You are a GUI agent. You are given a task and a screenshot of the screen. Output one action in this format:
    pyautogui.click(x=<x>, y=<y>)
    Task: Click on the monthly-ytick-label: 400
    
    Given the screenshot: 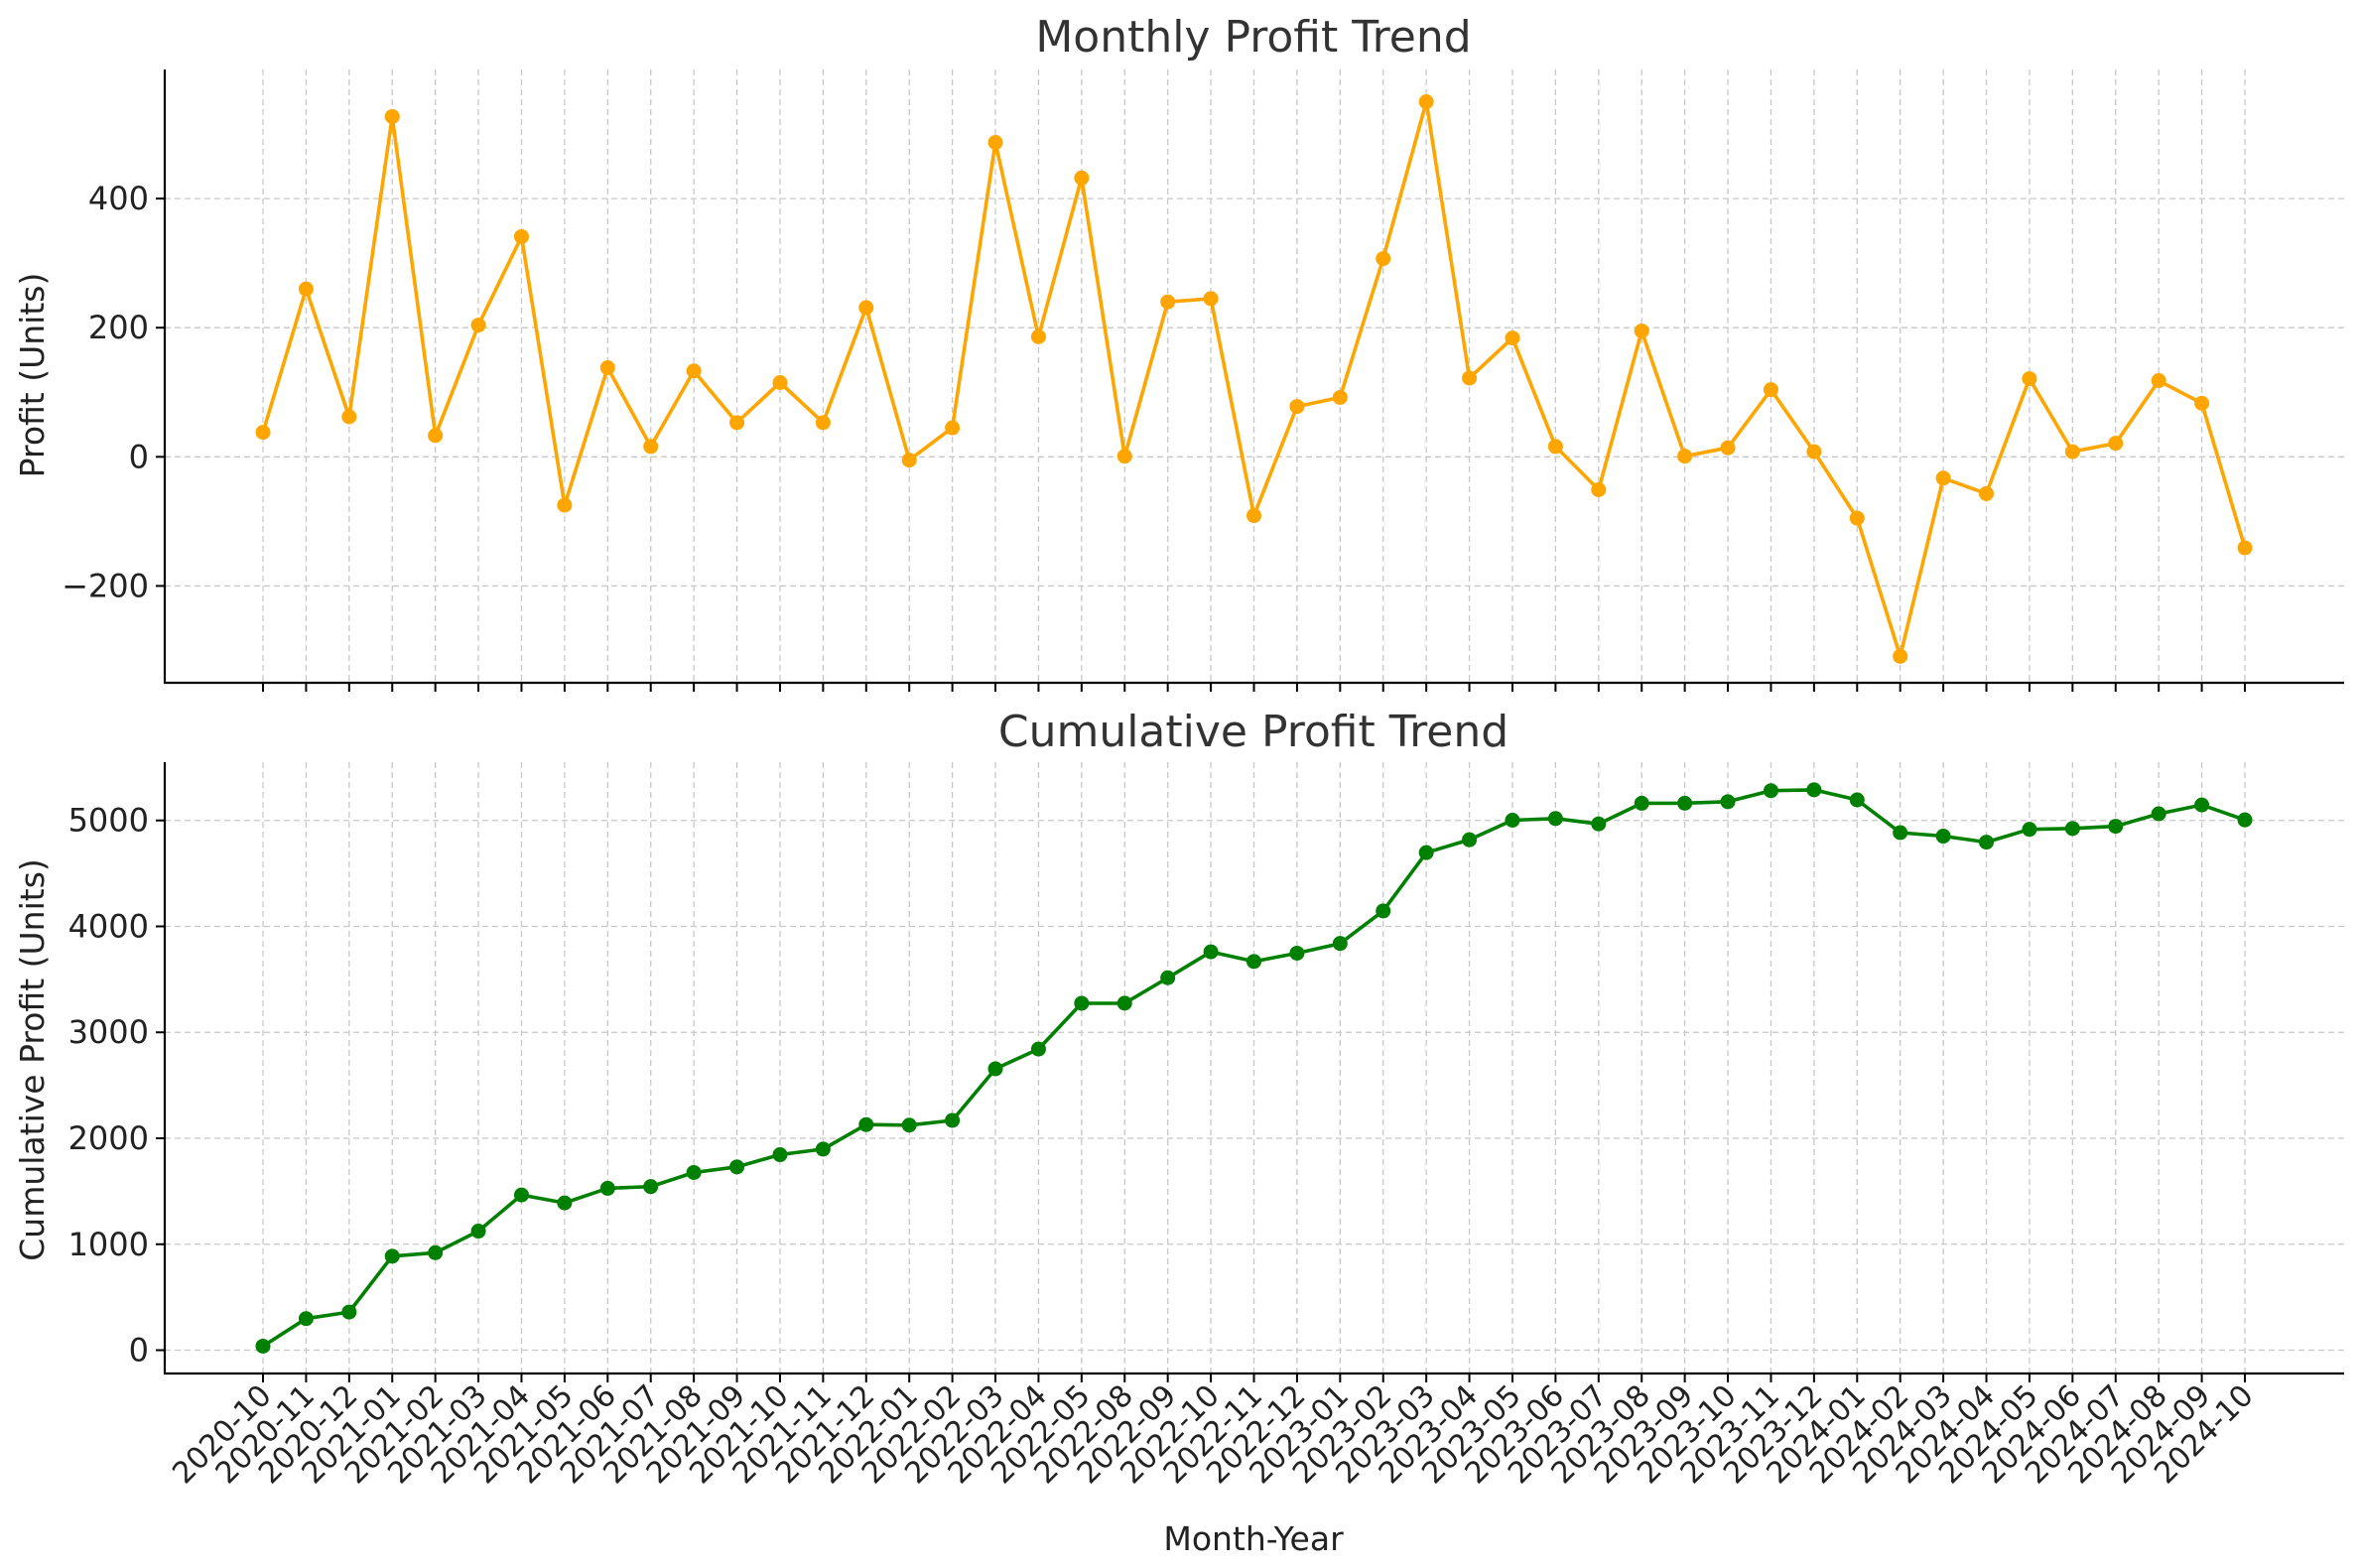 What is the action you would take?
    pyautogui.click(x=118, y=198)
    